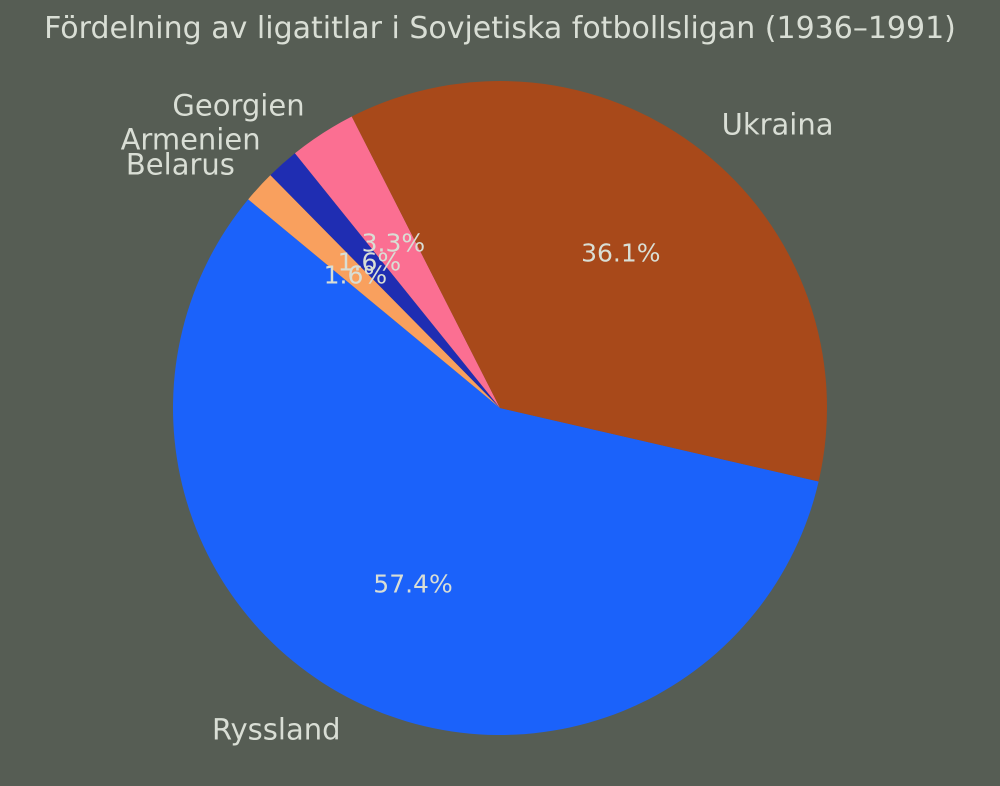  Describe the element at coordinates (393, 243) in the screenshot. I see `pct-label-georgien: 3.3%` at that location.